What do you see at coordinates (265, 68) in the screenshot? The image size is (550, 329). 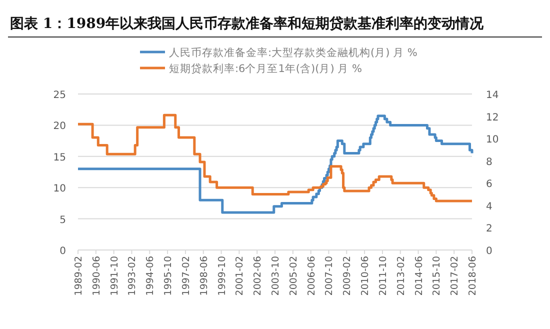 I see `legend-label: 短期贷款利率:6个月至1年(含)(月) 月 %` at bounding box center [265, 68].